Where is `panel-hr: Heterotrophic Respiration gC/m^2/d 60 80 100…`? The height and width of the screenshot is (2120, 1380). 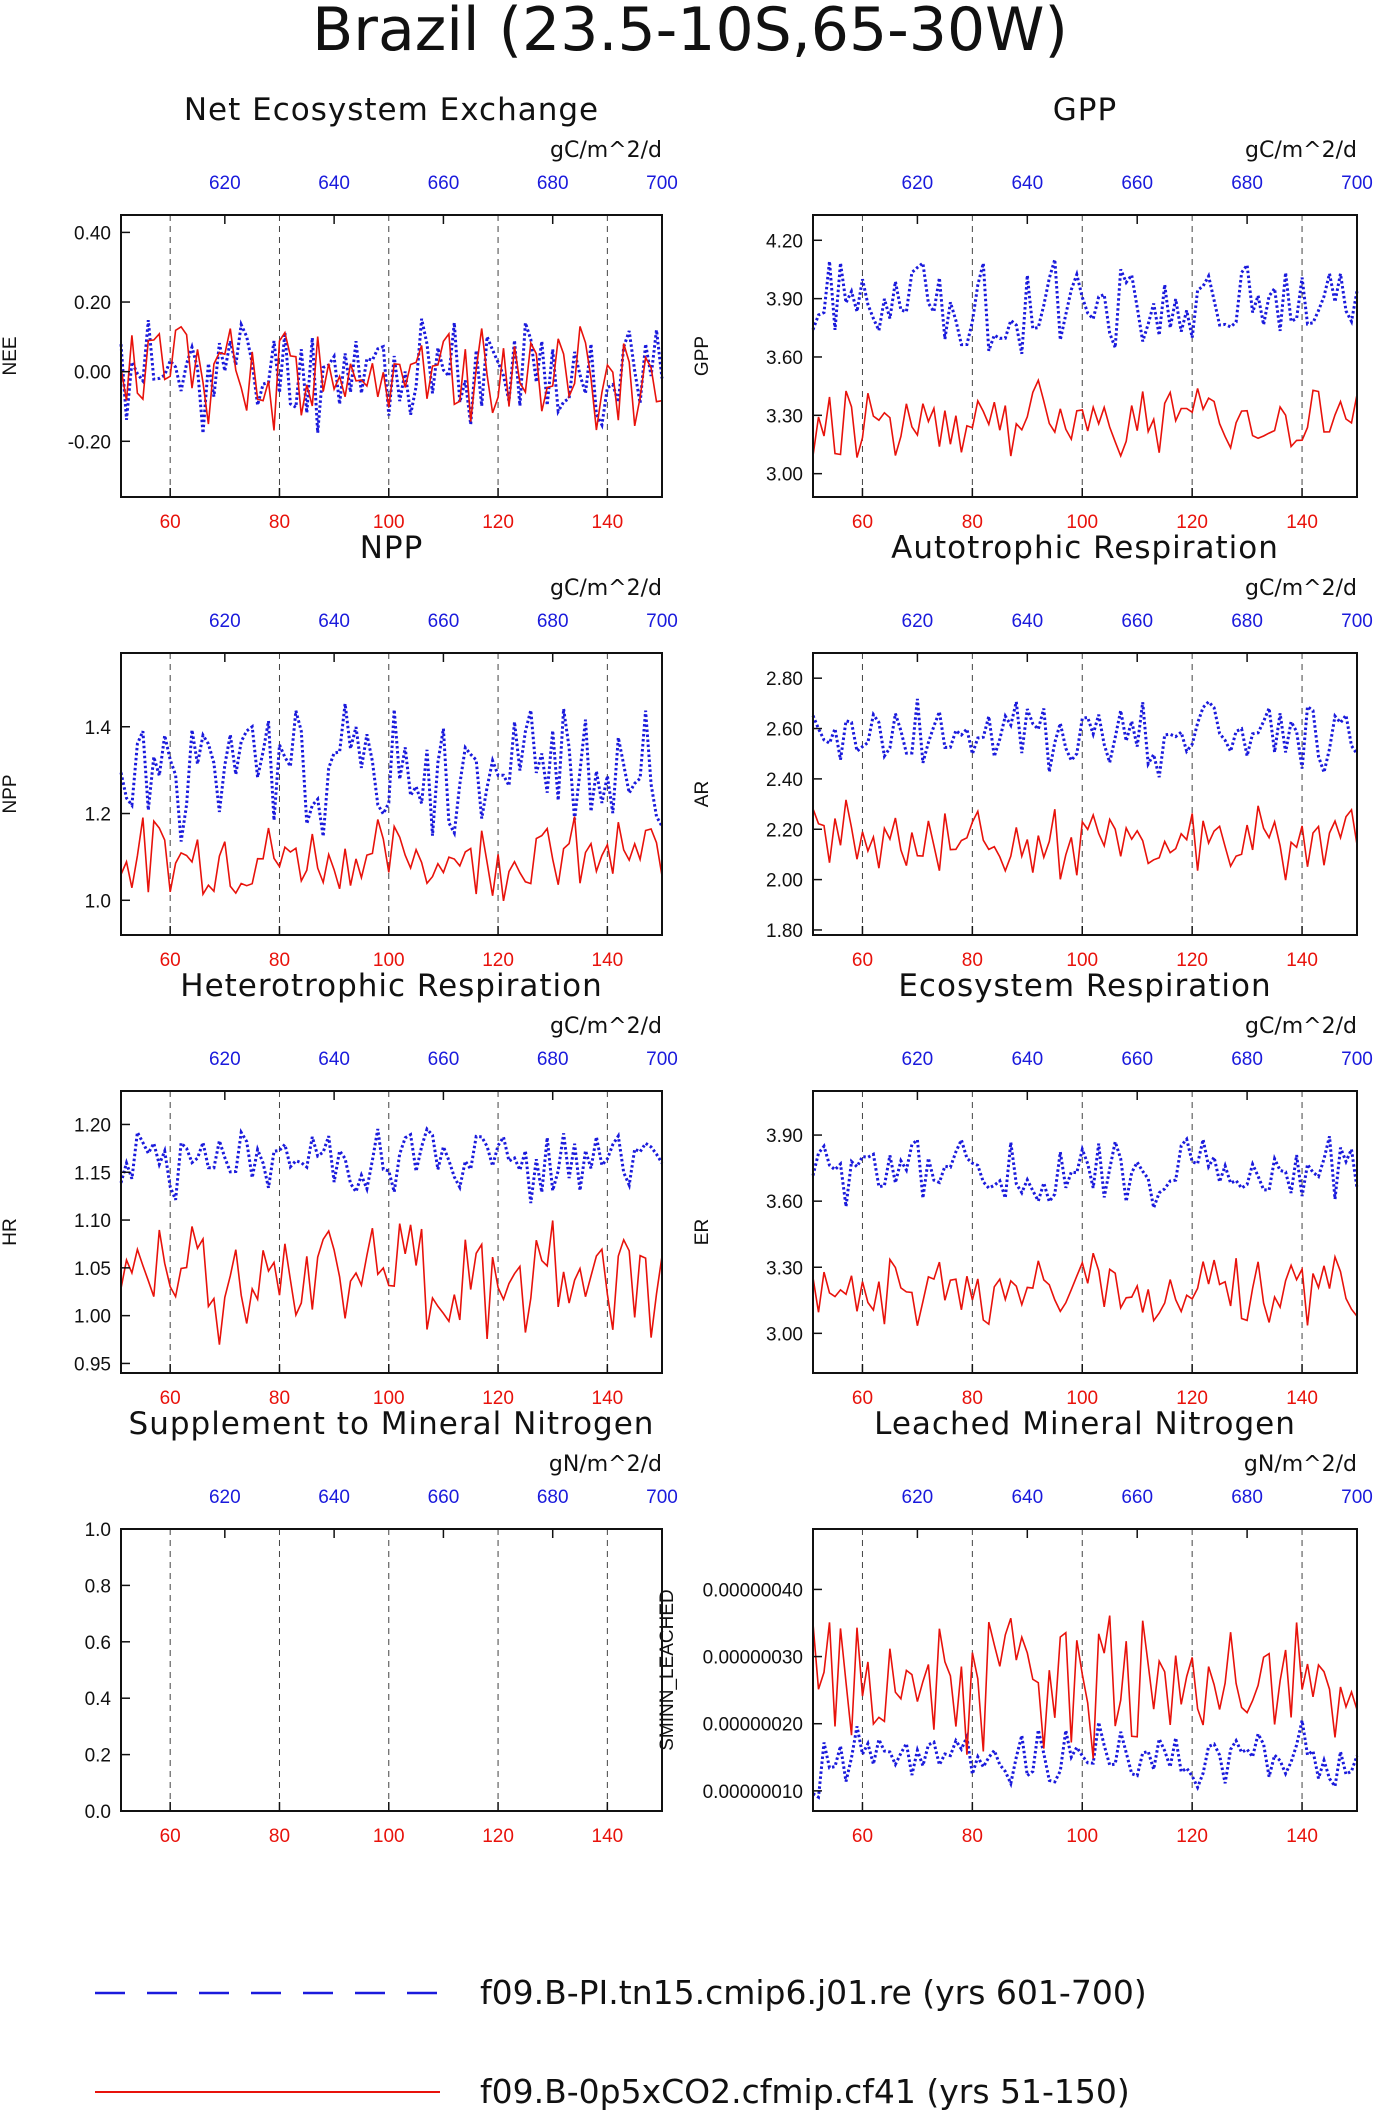 panel-hr: Heterotrophic Respiration gC/m^2/d 60 80 100… is located at coordinates (339, 1188).